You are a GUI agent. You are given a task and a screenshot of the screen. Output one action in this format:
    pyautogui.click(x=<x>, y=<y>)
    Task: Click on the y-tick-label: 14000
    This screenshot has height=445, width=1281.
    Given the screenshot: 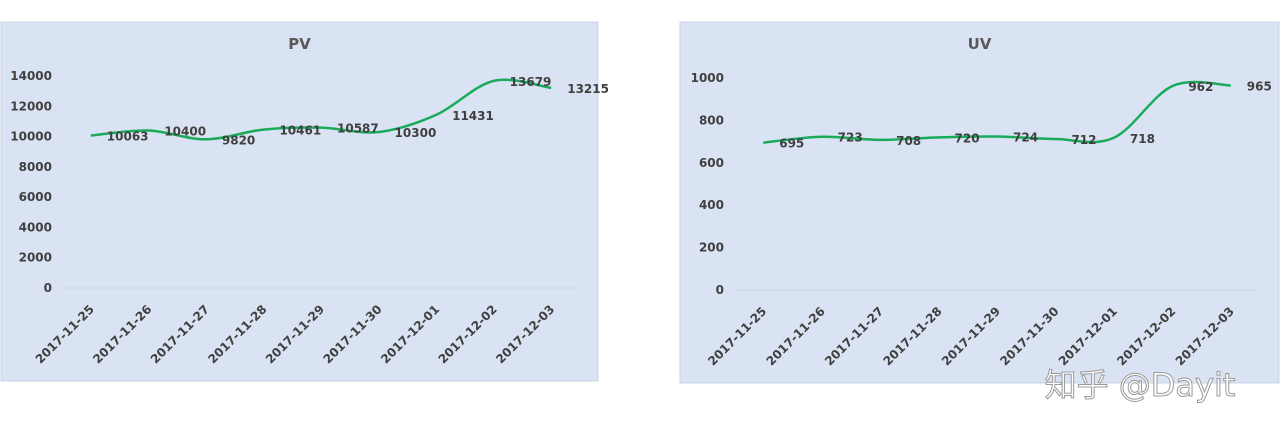 What is the action you would take?
    pyautogui.click(x=31, y=76)
    